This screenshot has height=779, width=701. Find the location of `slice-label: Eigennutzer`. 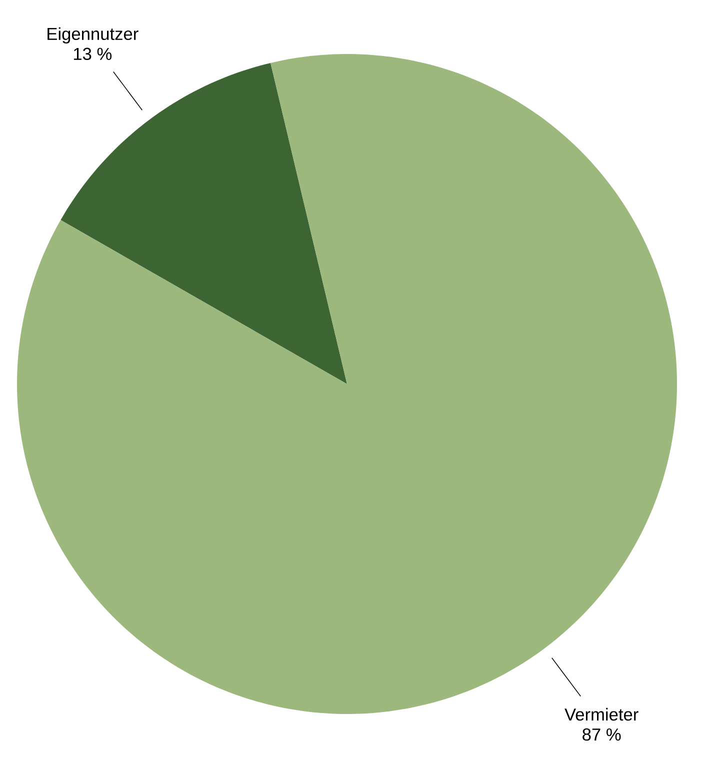

slice-label: Eigennutzer is located at coordinates (93, 35).